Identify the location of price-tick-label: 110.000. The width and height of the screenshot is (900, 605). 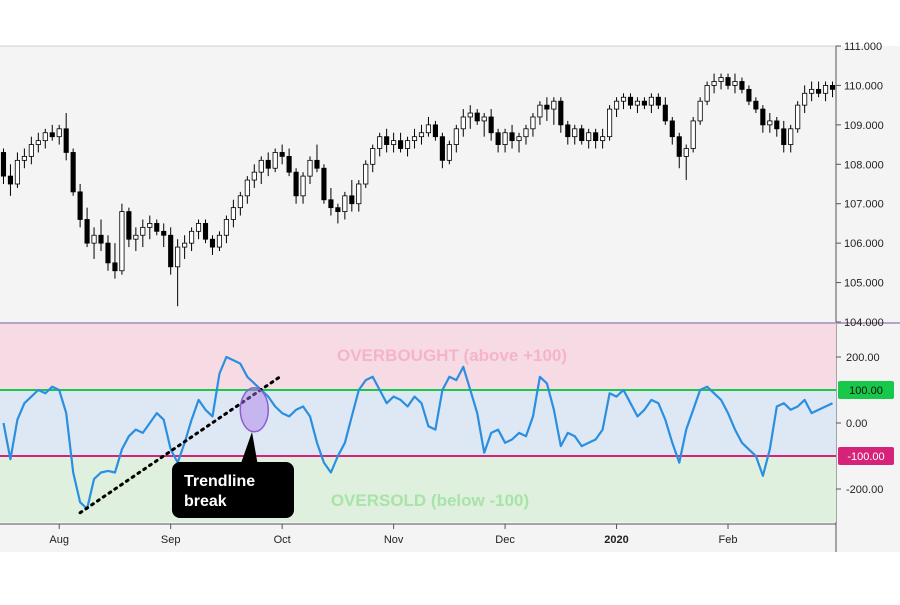
(863, 86).